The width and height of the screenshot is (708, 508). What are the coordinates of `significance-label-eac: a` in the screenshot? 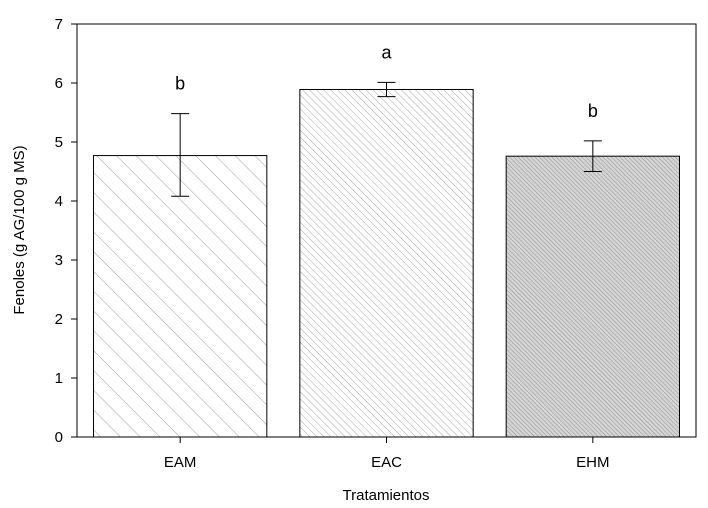 It's located at (386, 52).